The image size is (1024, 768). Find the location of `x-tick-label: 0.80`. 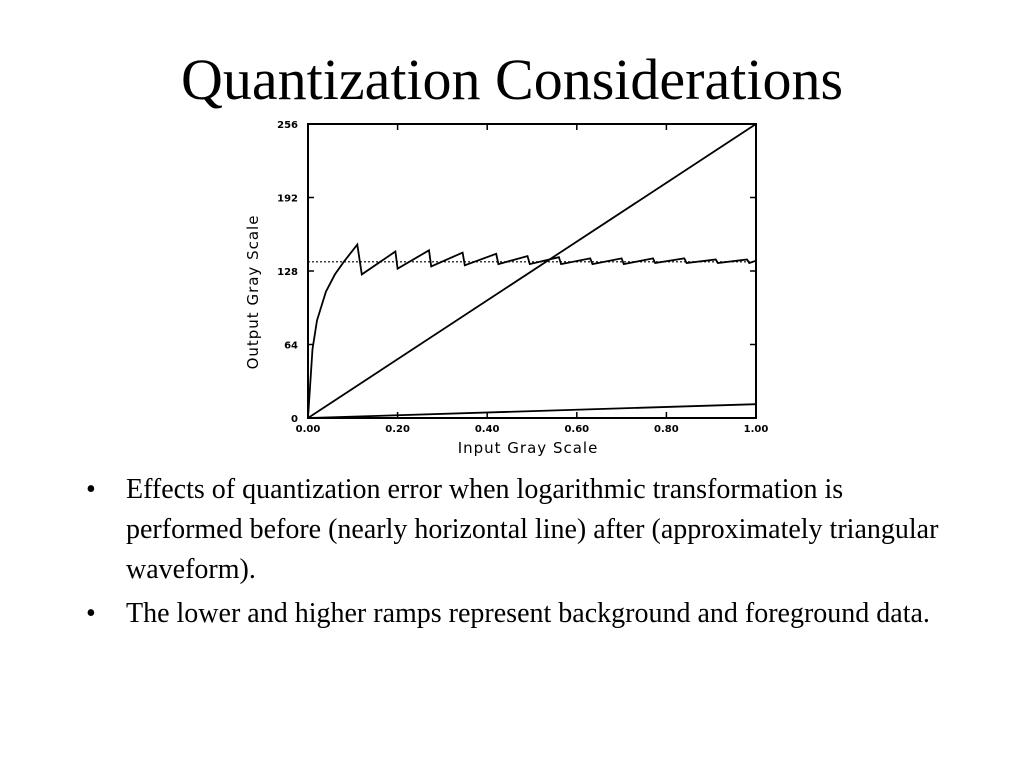

x-tick-label: 0.80 is located at coordinates (666, 429).